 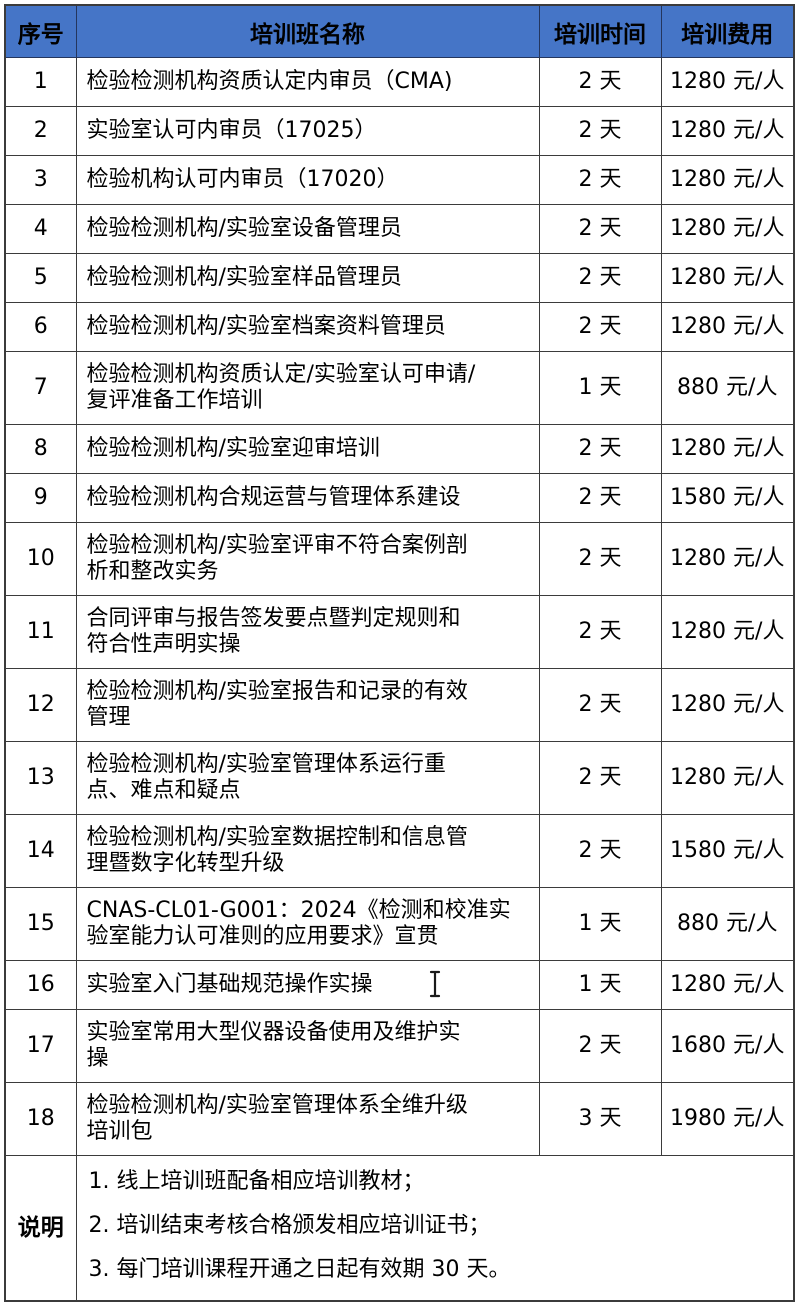 I want to click on table-row: 11 合同评审与报告签发要点暨判定规则和 符合性声明实操 2 天 1280 元/人, so click(x=399, y=632).